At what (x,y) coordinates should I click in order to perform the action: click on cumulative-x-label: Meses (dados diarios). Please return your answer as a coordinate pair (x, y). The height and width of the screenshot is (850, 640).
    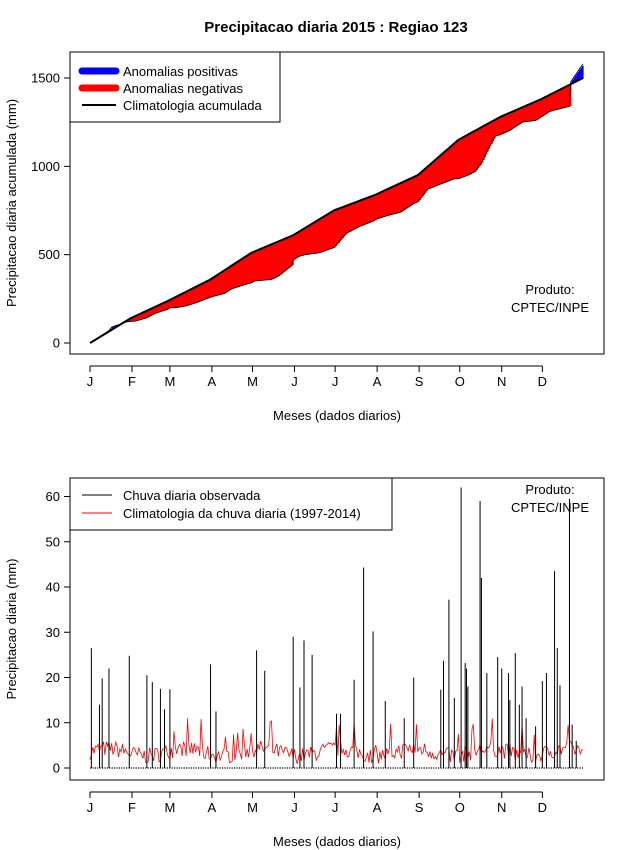
    Looking at the image, I should click on (337, 415).